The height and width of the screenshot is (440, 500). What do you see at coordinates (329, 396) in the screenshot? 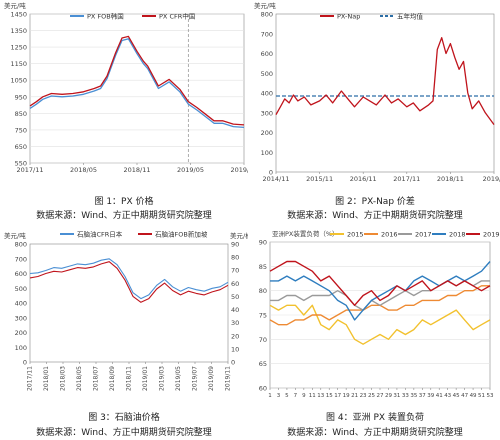
I see `x-tick-label: 15` at bounding box center [329, 396].